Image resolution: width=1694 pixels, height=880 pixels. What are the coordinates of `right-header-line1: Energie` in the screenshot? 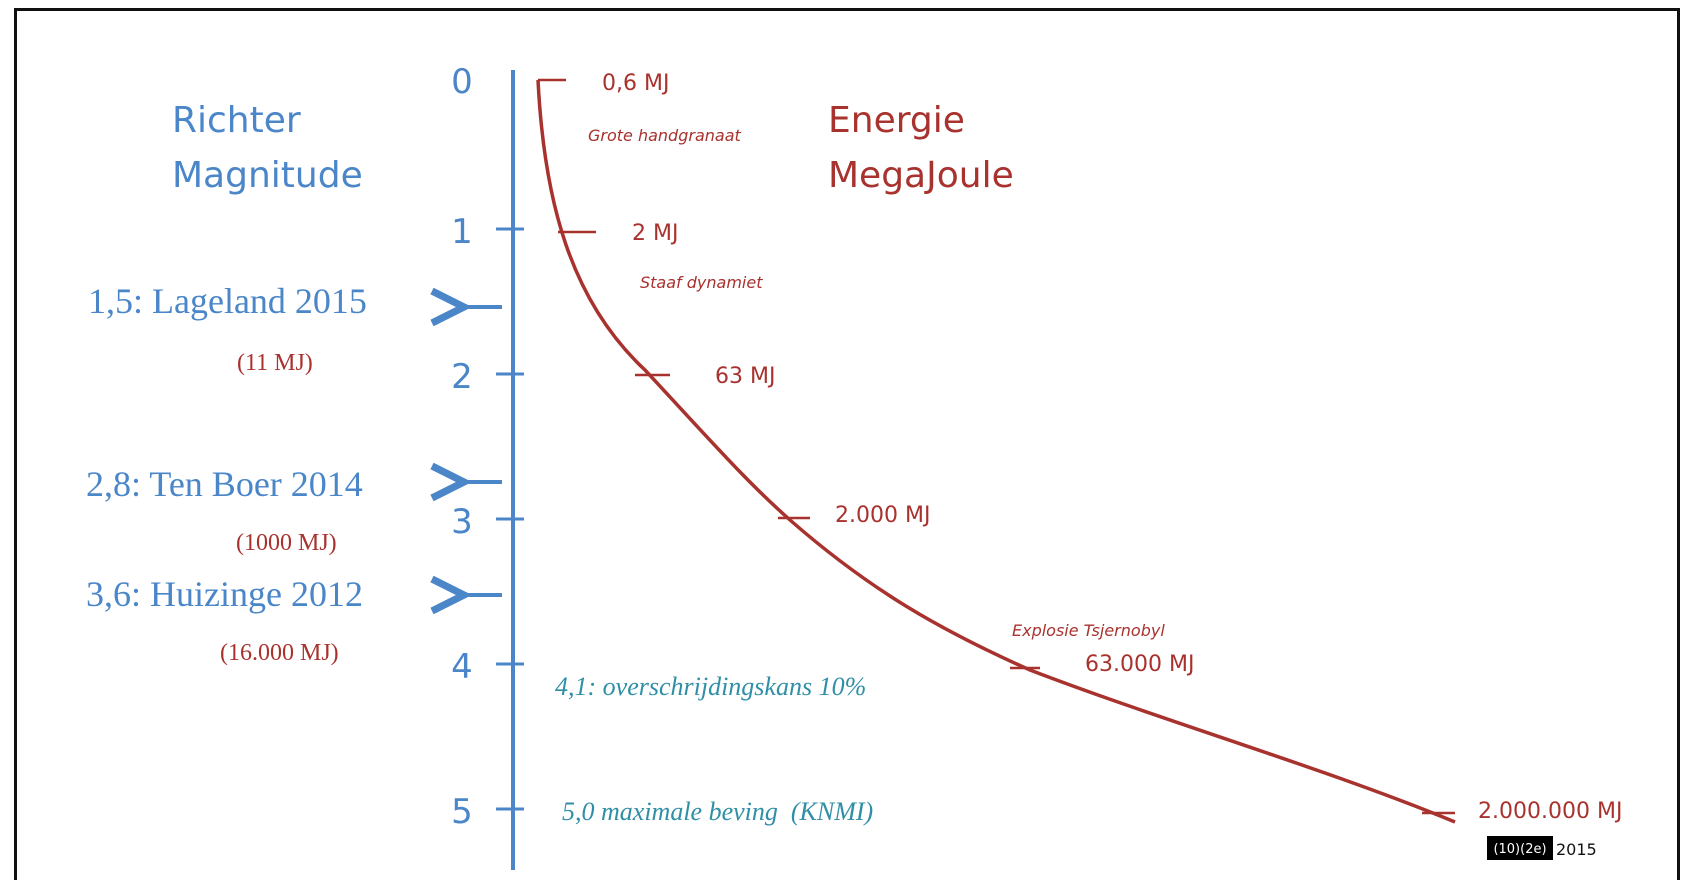 It's located at (896, 120).